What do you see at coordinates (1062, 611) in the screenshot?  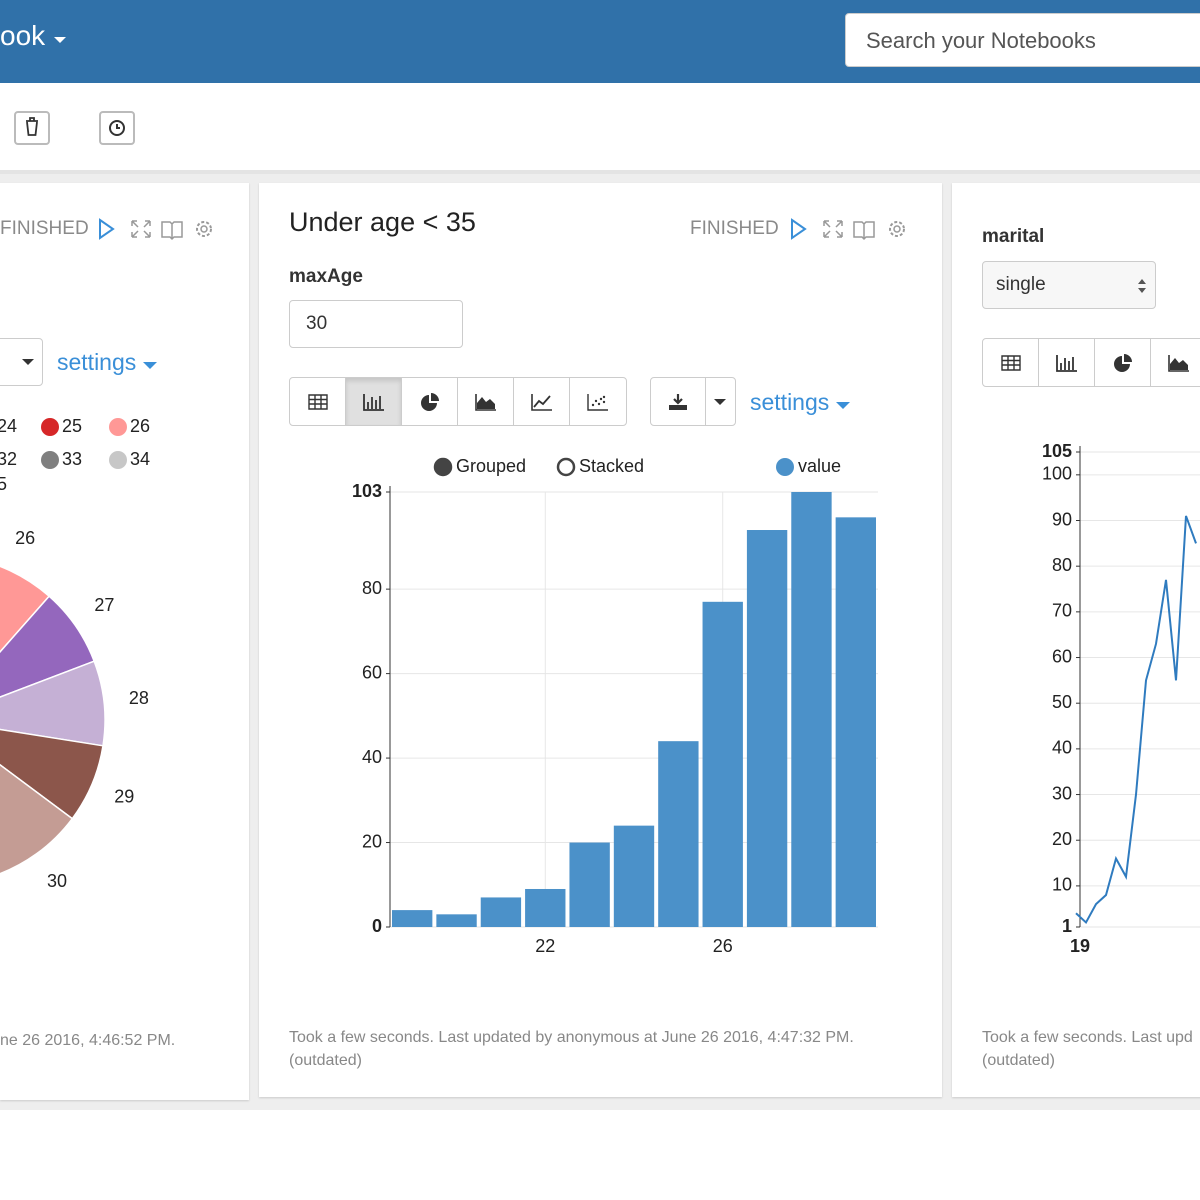 I see `y-tick-label: 70` at bounding box center [1062, 611].